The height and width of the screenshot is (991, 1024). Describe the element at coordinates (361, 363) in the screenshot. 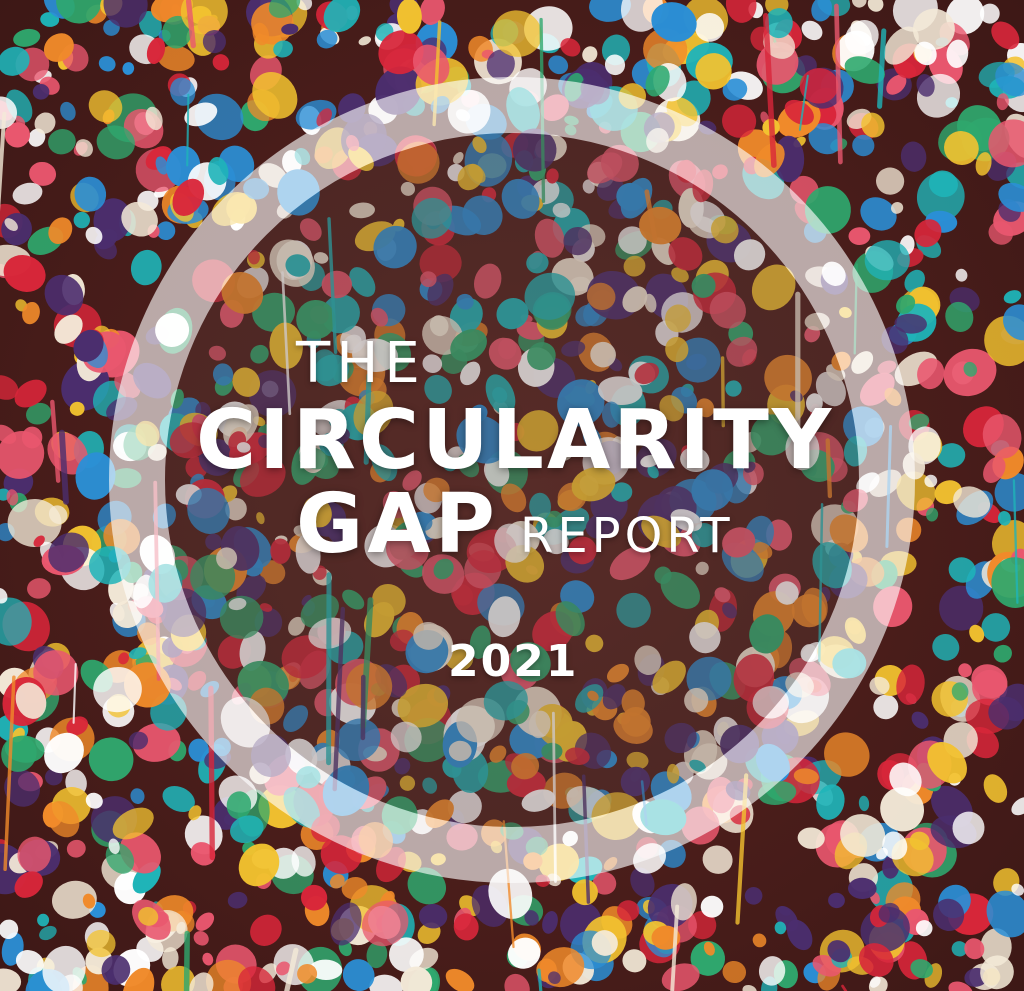

I see `title-the: THE` at that location.